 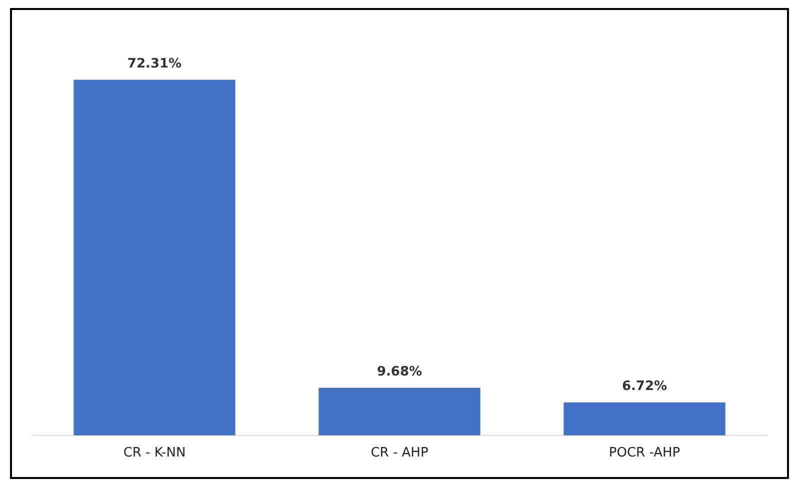 I want to click on x-tick-label: CR - AHP, so click(x=399, y=453).